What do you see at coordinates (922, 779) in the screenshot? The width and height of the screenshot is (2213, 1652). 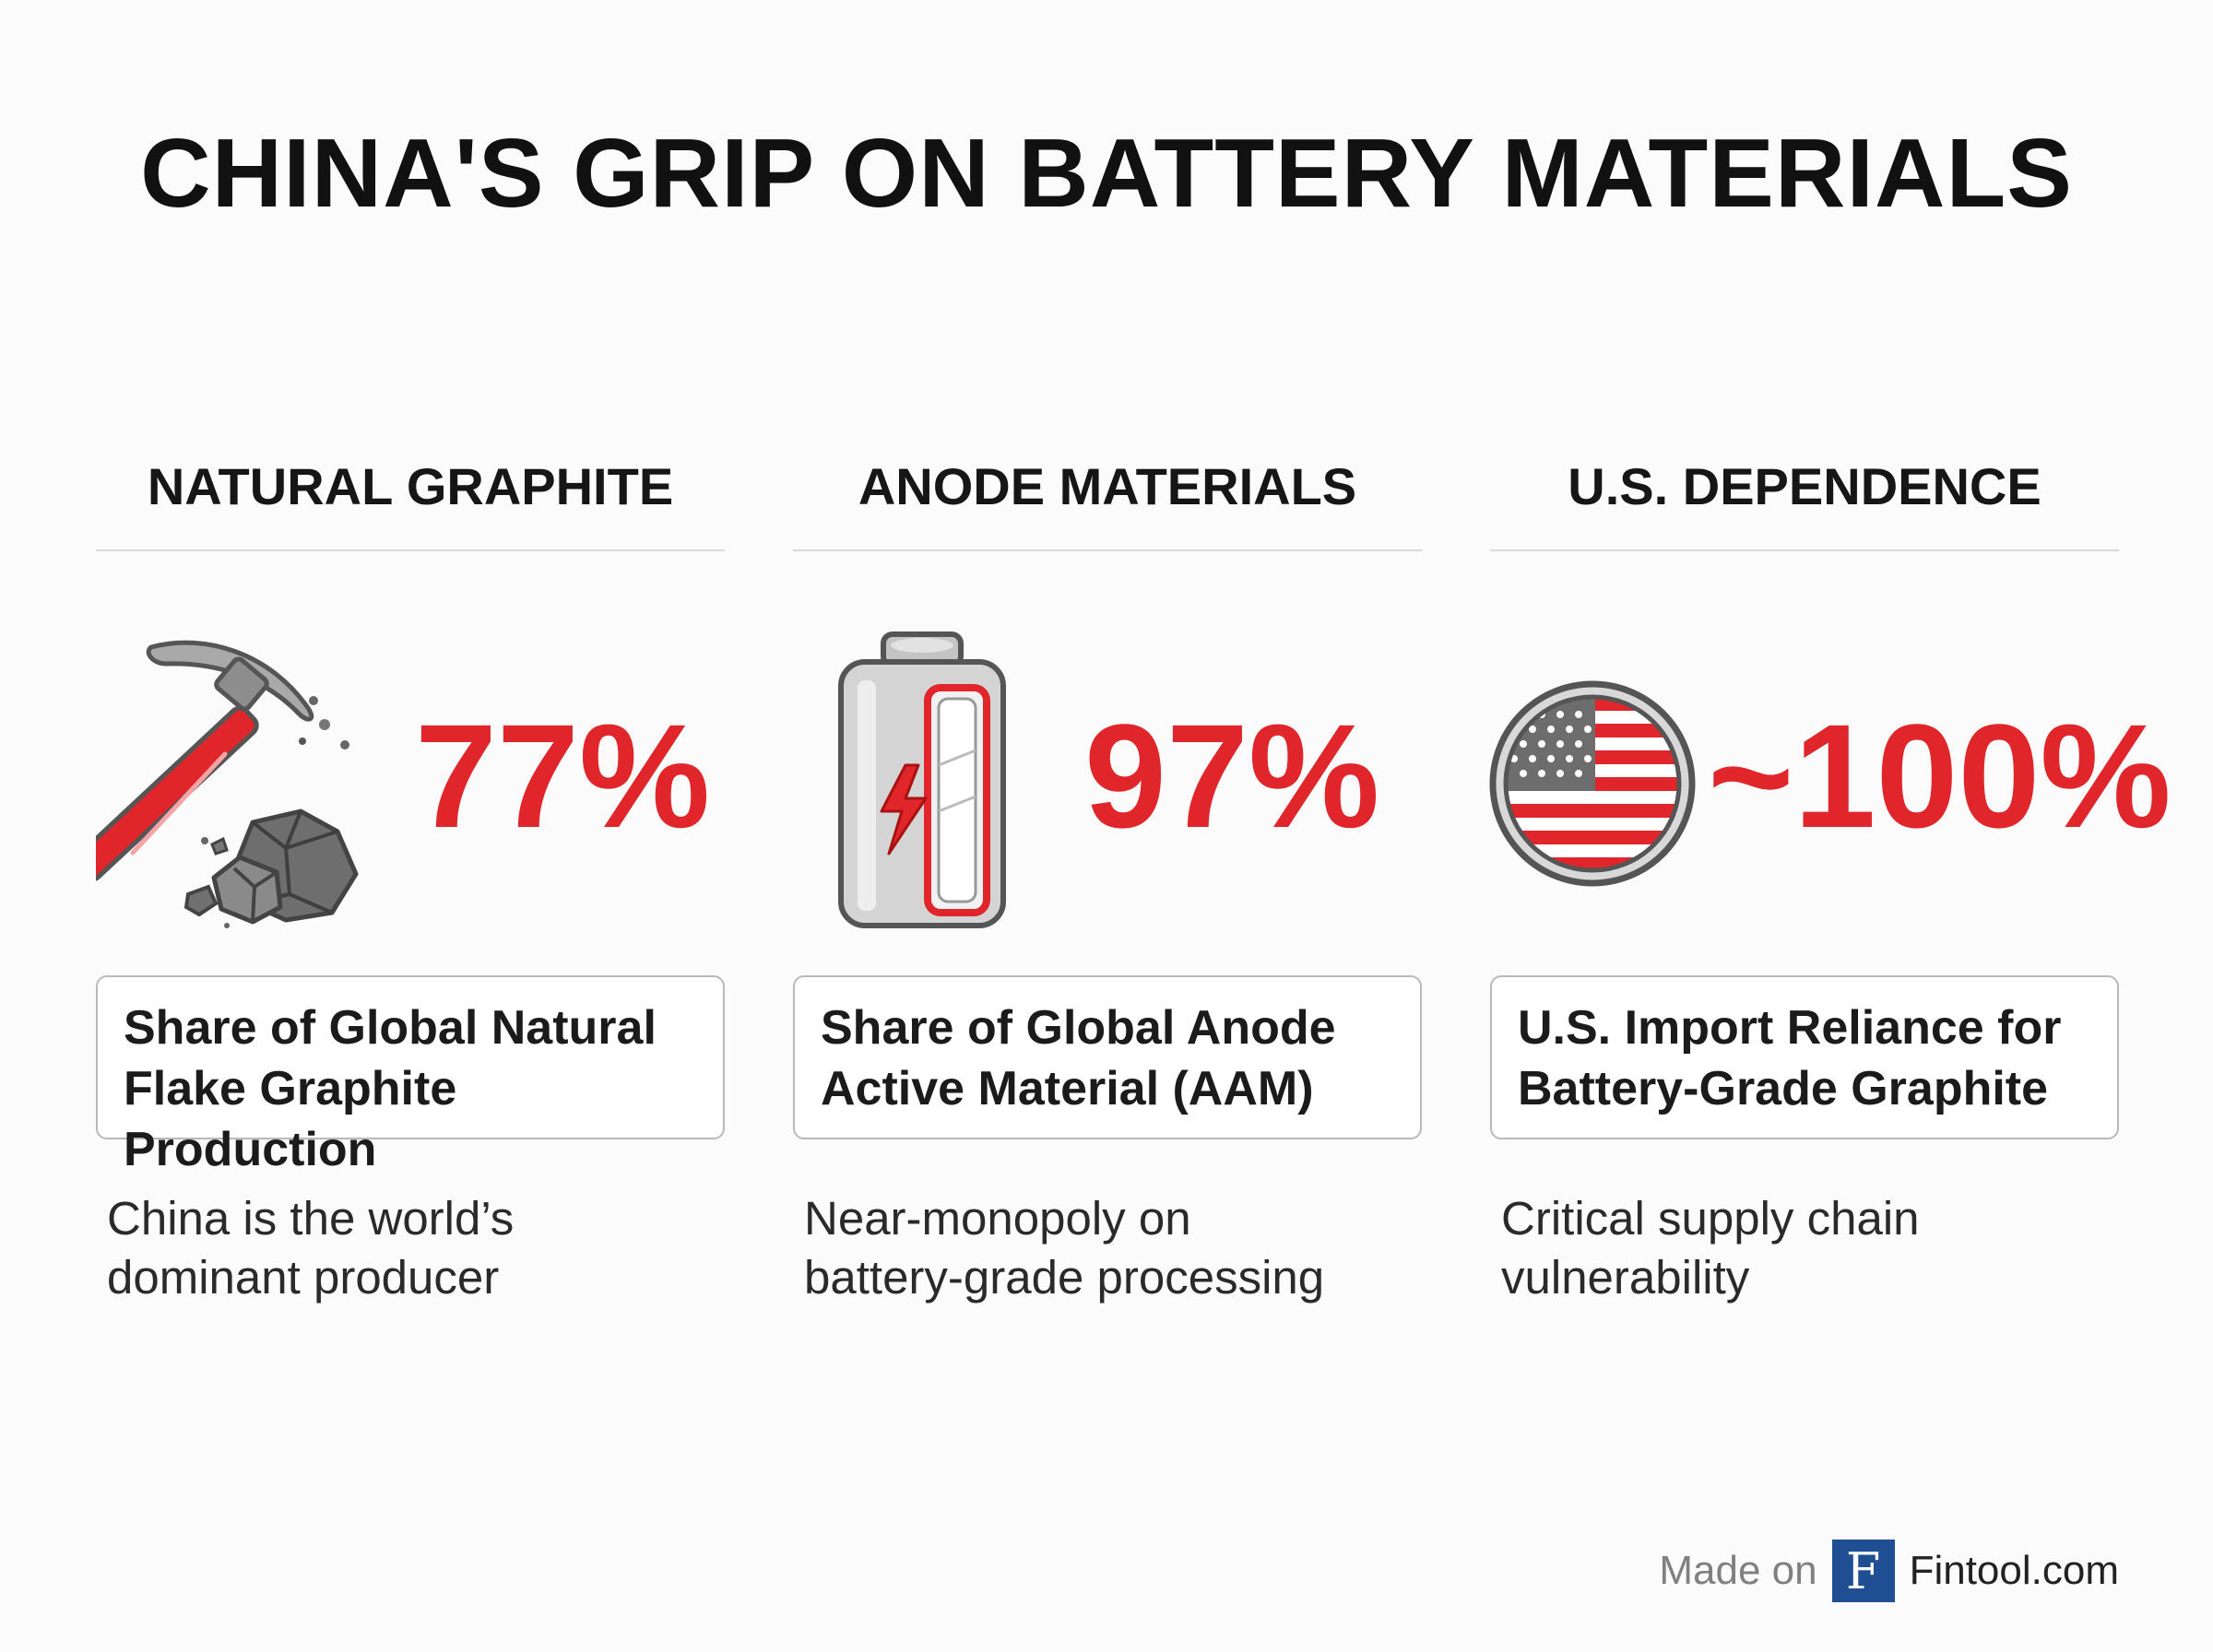 I see `battery-icon` at bounding box center [922, 779].